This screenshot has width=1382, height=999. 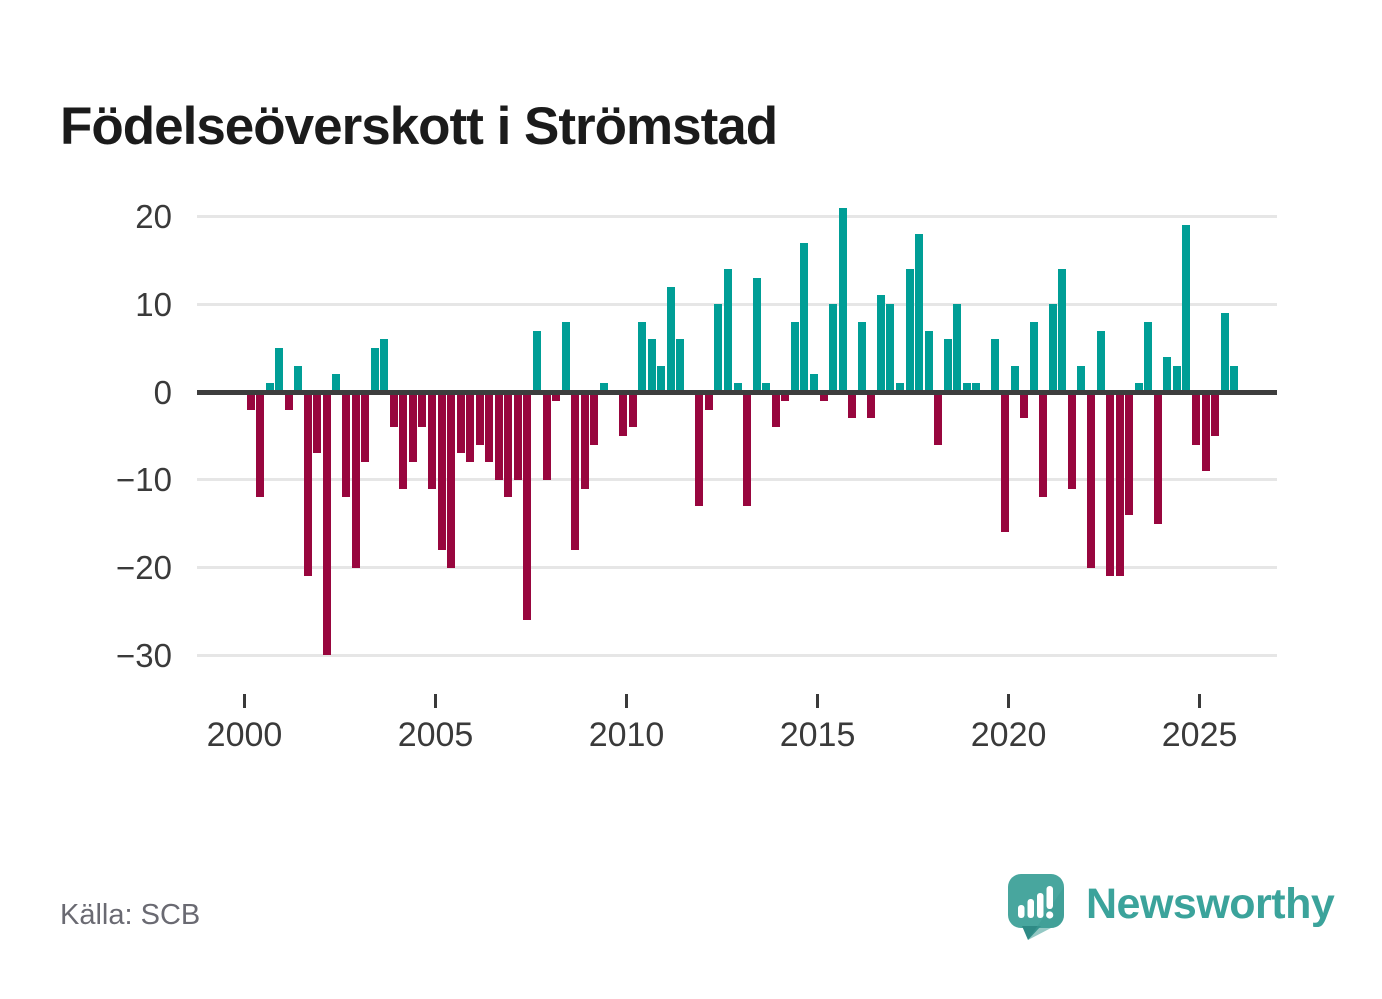 What do you see at coordinates (144, 655) in the screenshot?
I see `y-axis-label--30: −30` at bounding box center [144, 655].